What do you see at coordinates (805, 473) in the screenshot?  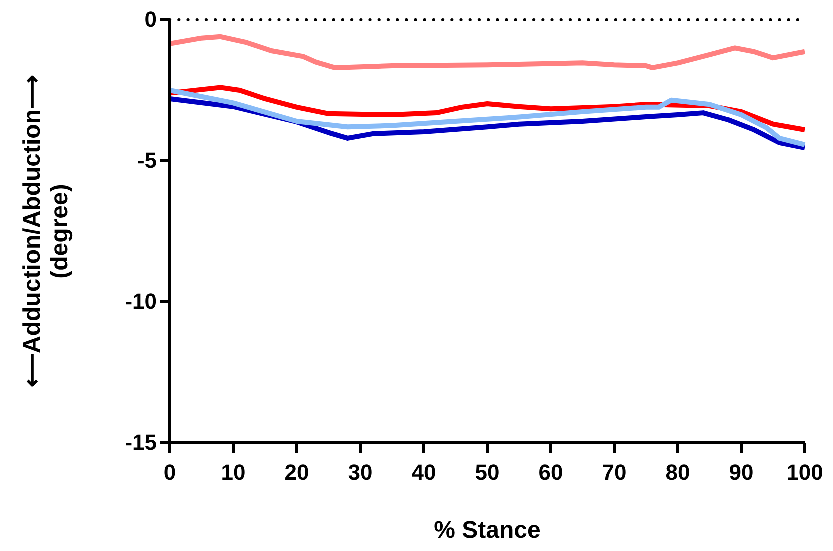 I see `x-tick-label: 100` at bounding box center [805, 473].